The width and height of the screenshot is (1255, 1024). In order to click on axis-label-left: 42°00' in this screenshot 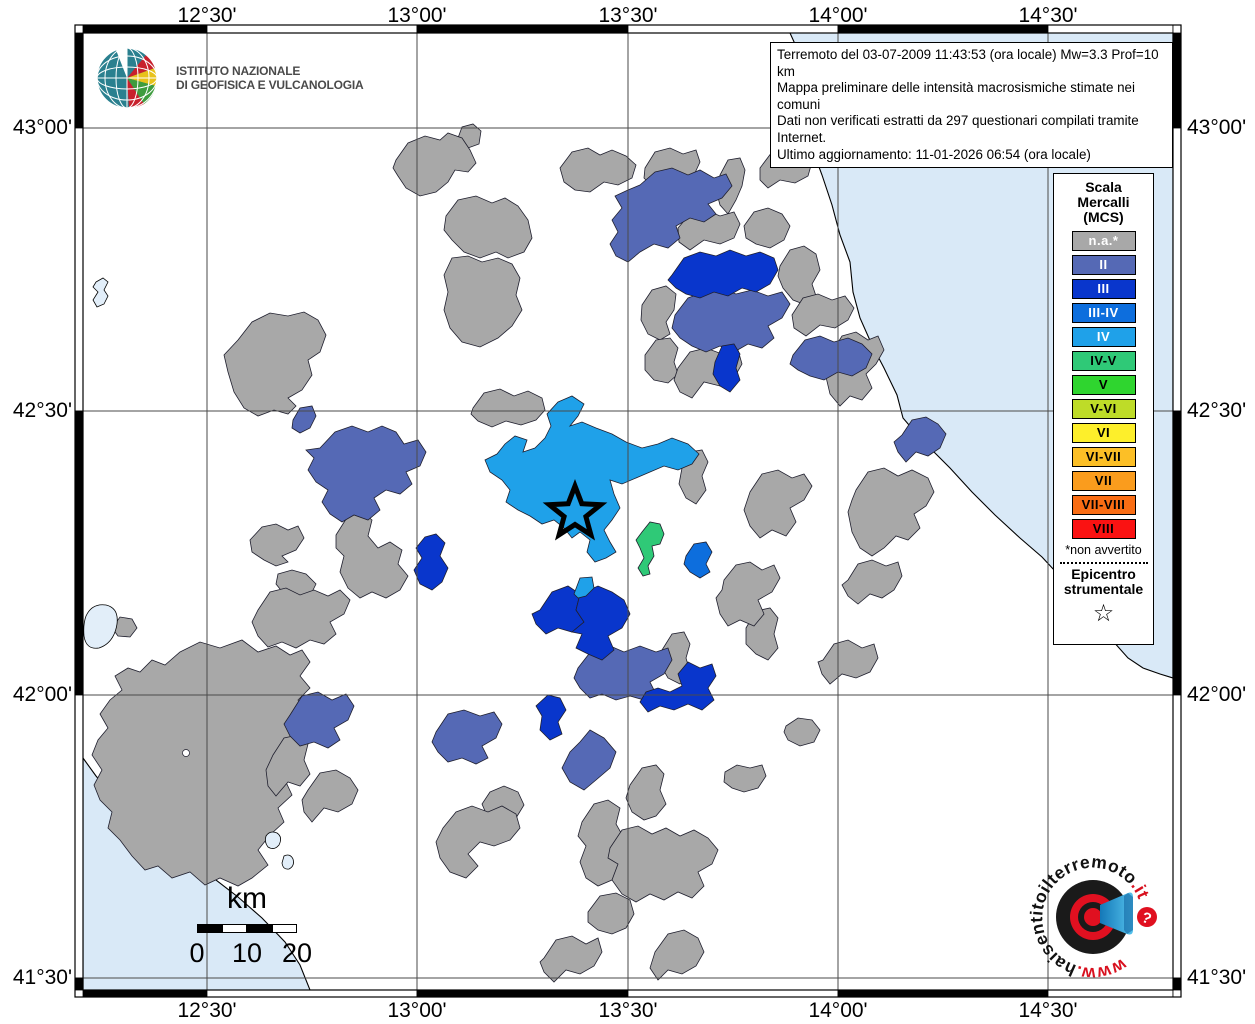, I will do `click(42, 694)`.